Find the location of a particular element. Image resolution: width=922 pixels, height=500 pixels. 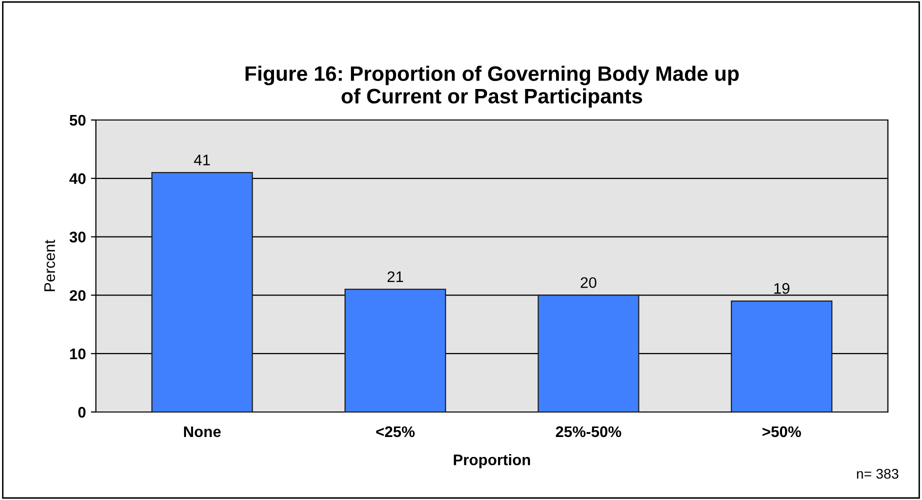

y-tick-label: 50 is located at coordinates (78, 120).